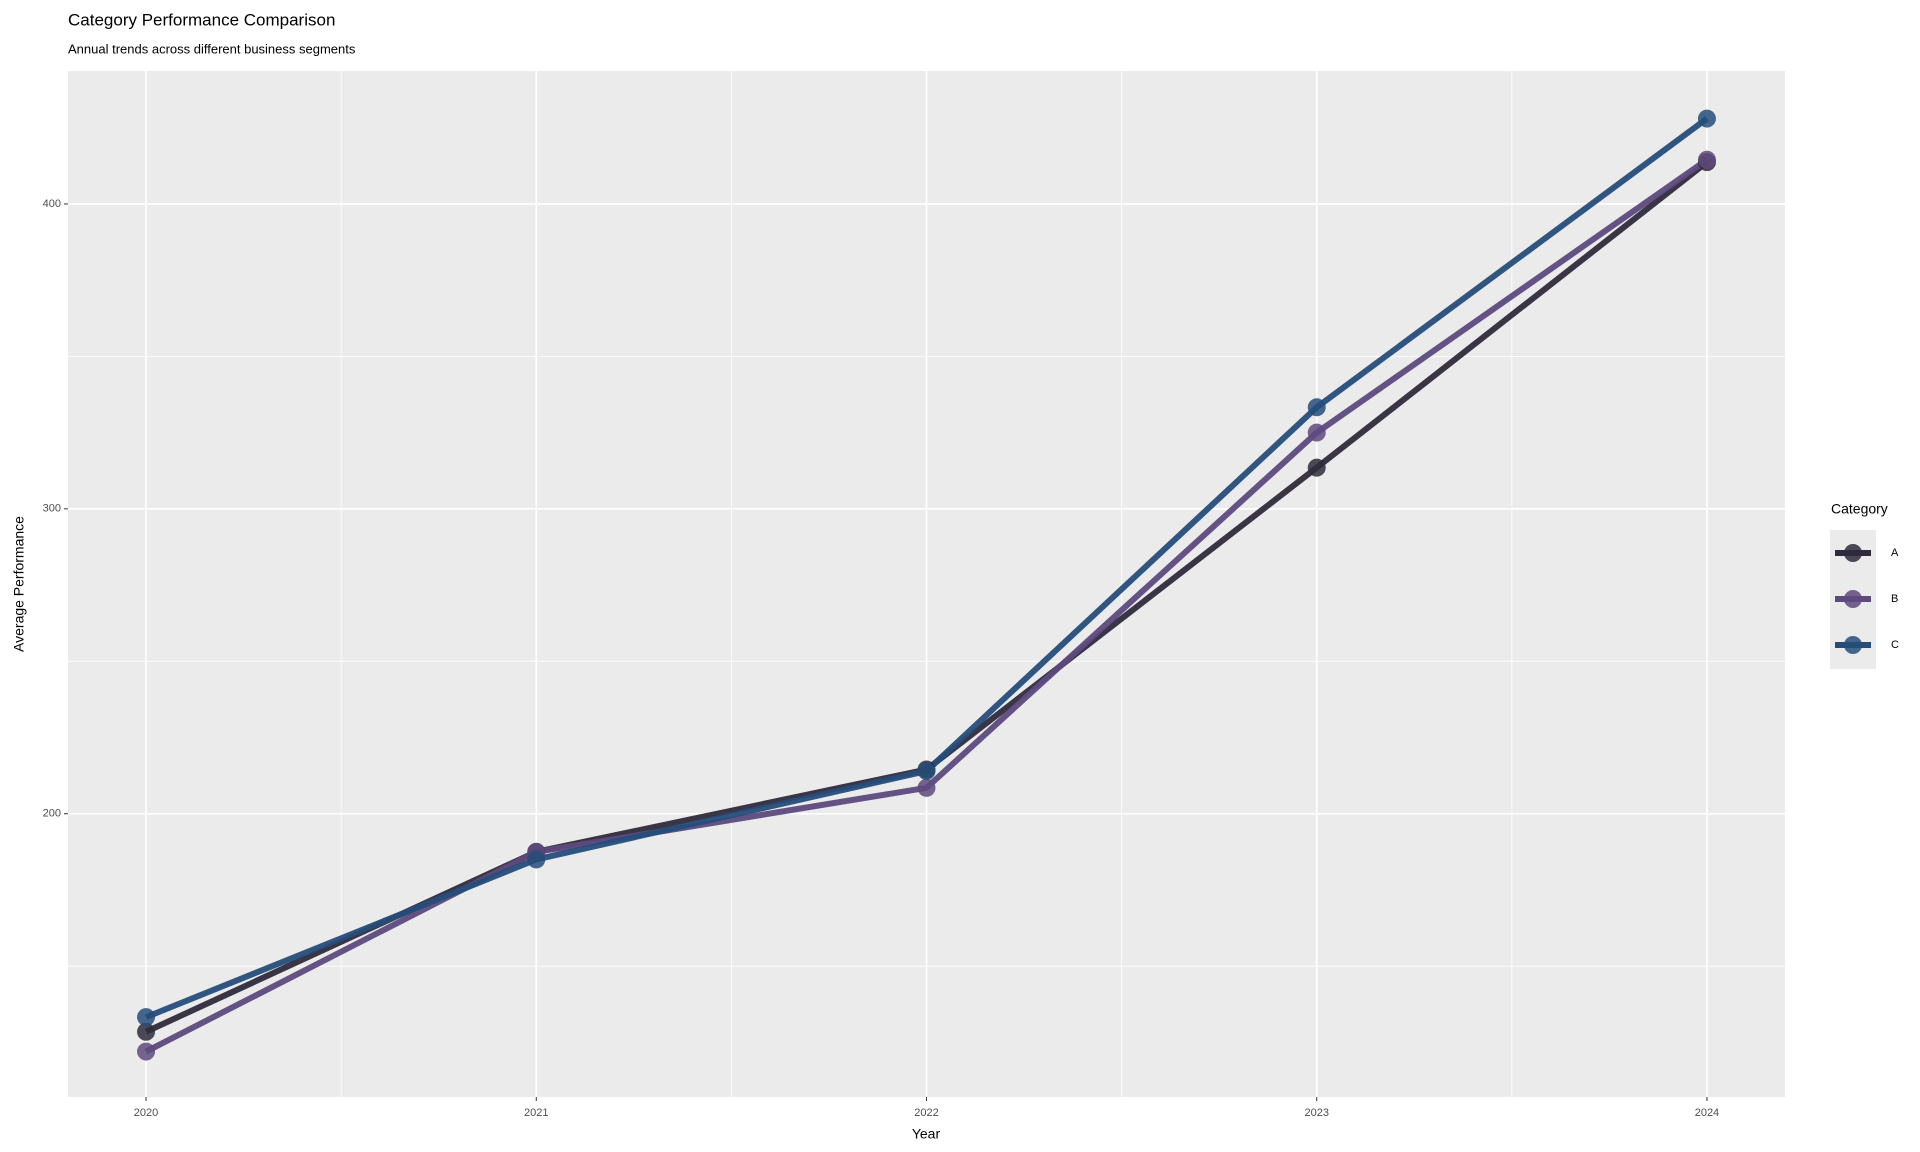 The width and height of the screenshot is (1920, 1152). Describe the element at coordinates (1707, 1113) in the screenshot. I see `x-tick-label: 2024` at that location.